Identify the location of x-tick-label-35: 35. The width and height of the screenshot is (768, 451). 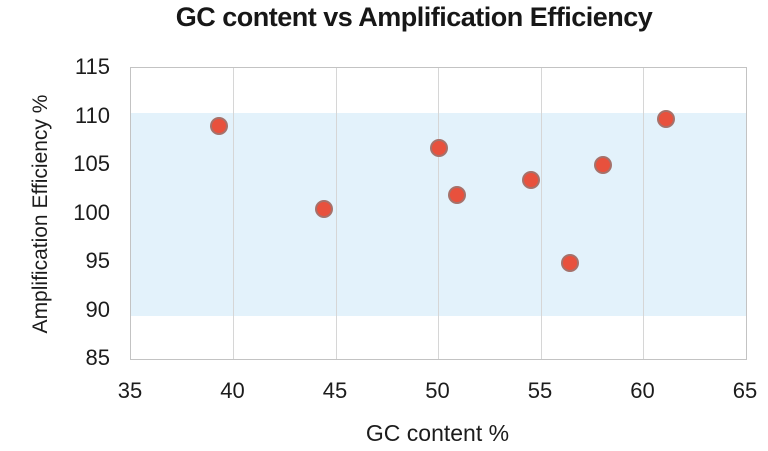
(130, 390).